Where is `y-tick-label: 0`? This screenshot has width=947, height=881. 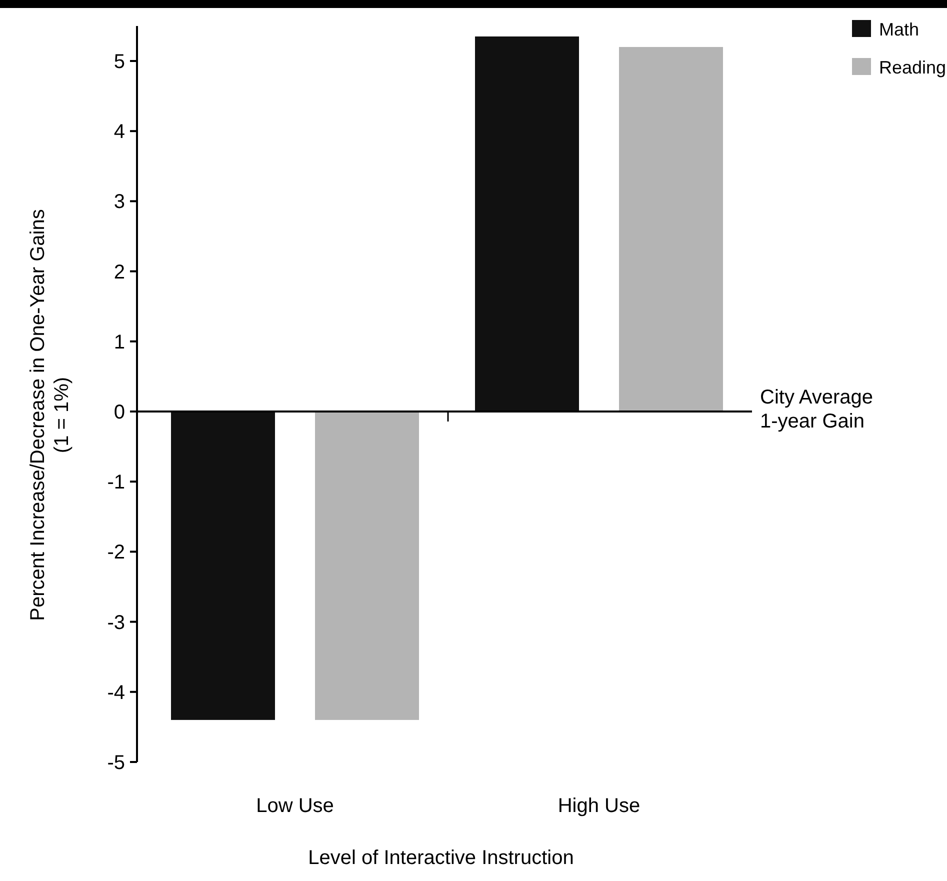
y-tick-label: 0 is located at coordinates (119, 413).